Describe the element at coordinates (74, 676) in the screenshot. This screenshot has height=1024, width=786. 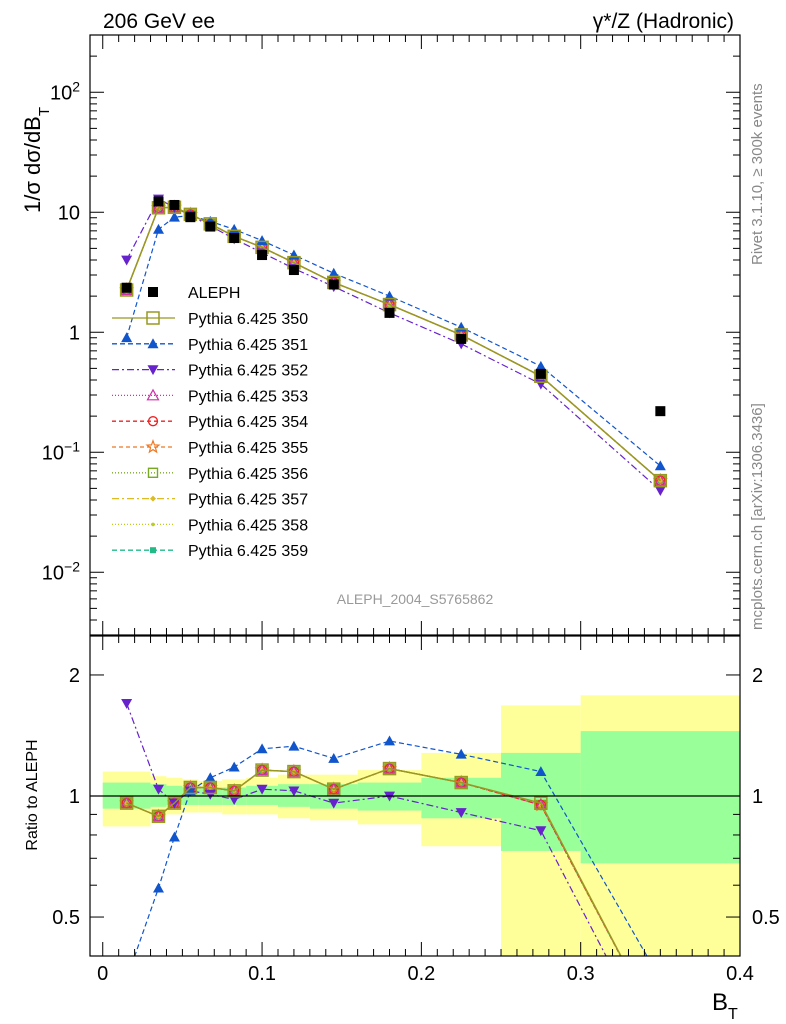
I see `ratio-ytick-label-left-2: 2` at that location.